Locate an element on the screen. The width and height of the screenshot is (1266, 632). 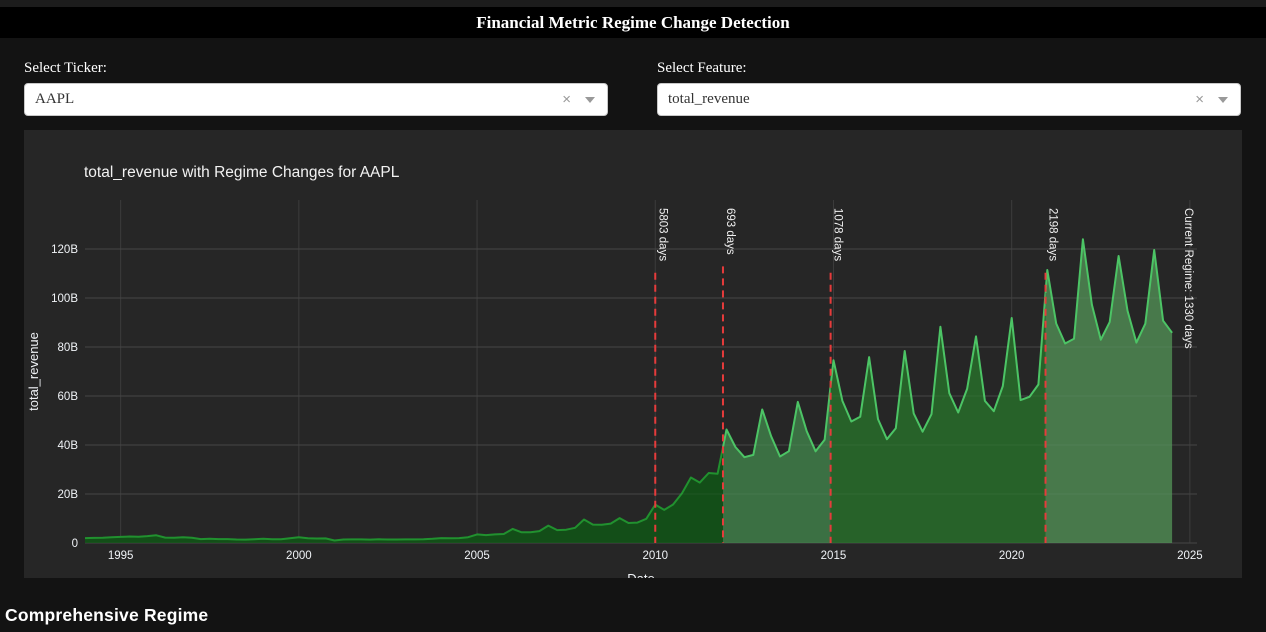
ticker-dropdown-value: AAPL is located at coordinates (55, 99).